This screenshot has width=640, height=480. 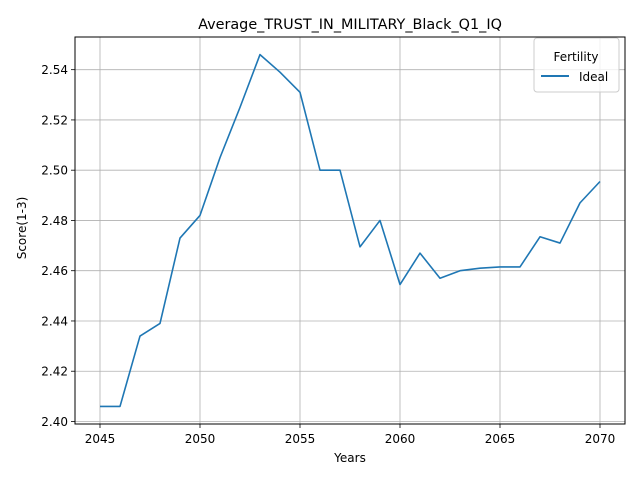 What do you see at coordinates (54, 372) in the screenshot?
I see `y-tick-label: 2.42` at bounding box center [54, 372].